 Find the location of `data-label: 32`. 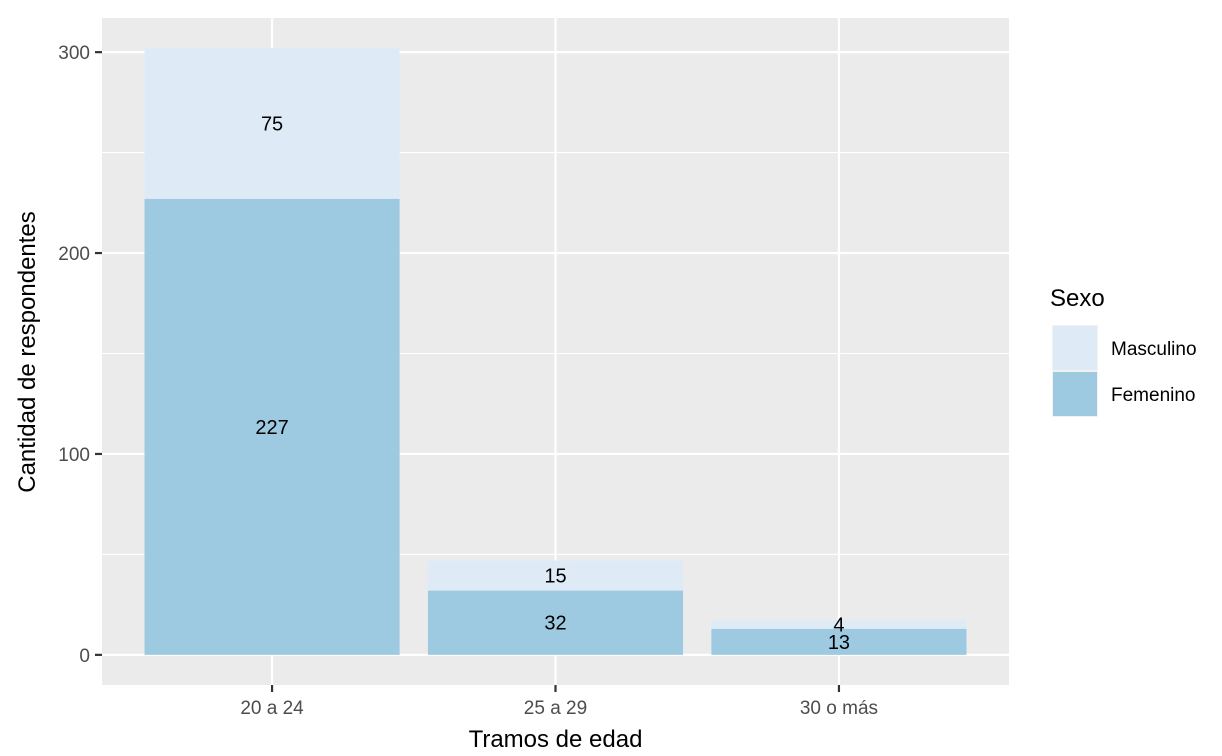

data-label: 32 is located at coordinates (555, 624).